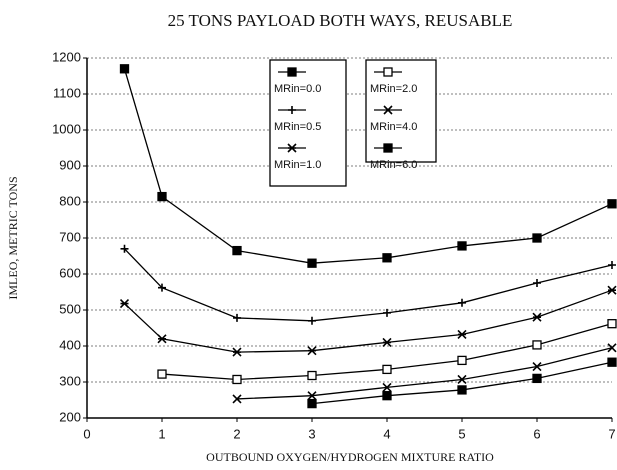  Describe the element at coordinates (461, 433) in the screenshot. I see `x-tick-label: 5` at that location.